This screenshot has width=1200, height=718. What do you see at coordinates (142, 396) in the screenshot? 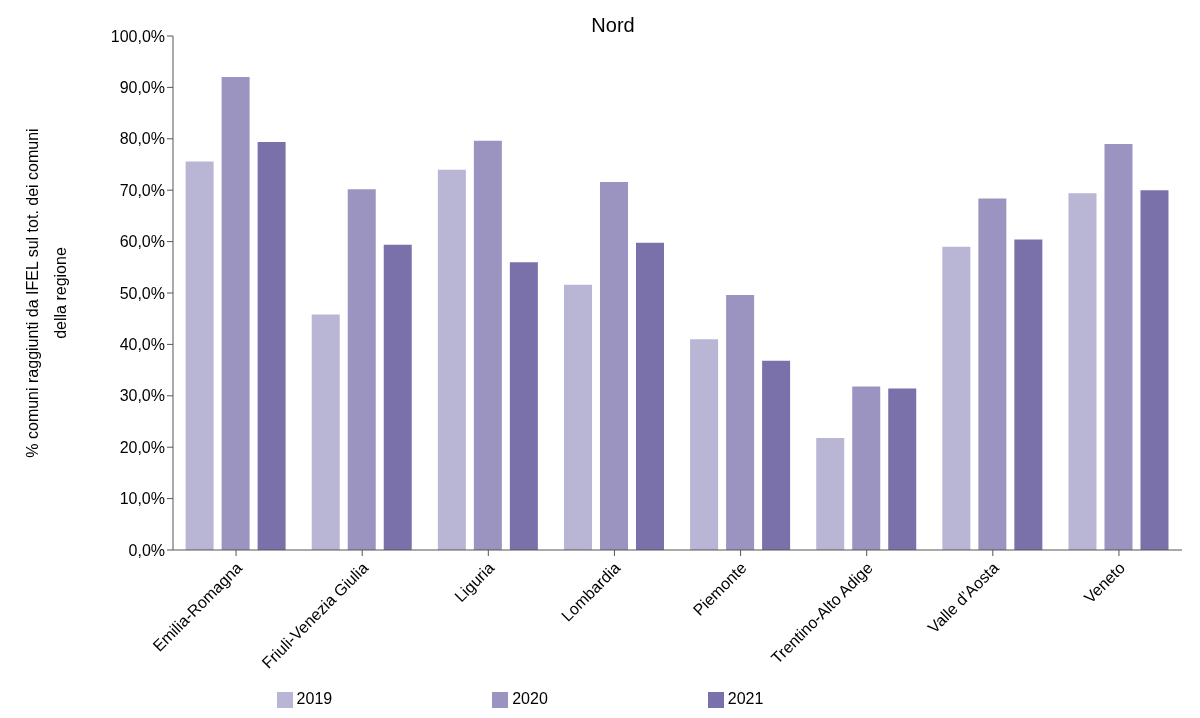
I see `y-tick-label: 30,0%` at bounding box center [142, 396].